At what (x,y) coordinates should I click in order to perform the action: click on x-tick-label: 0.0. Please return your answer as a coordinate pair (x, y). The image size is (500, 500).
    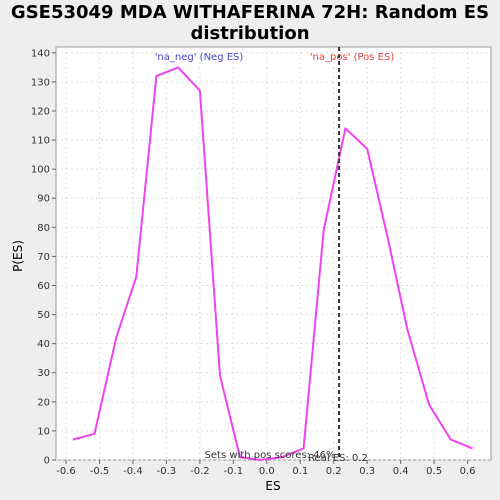
    Looking at the image, I should click on (267, 471).